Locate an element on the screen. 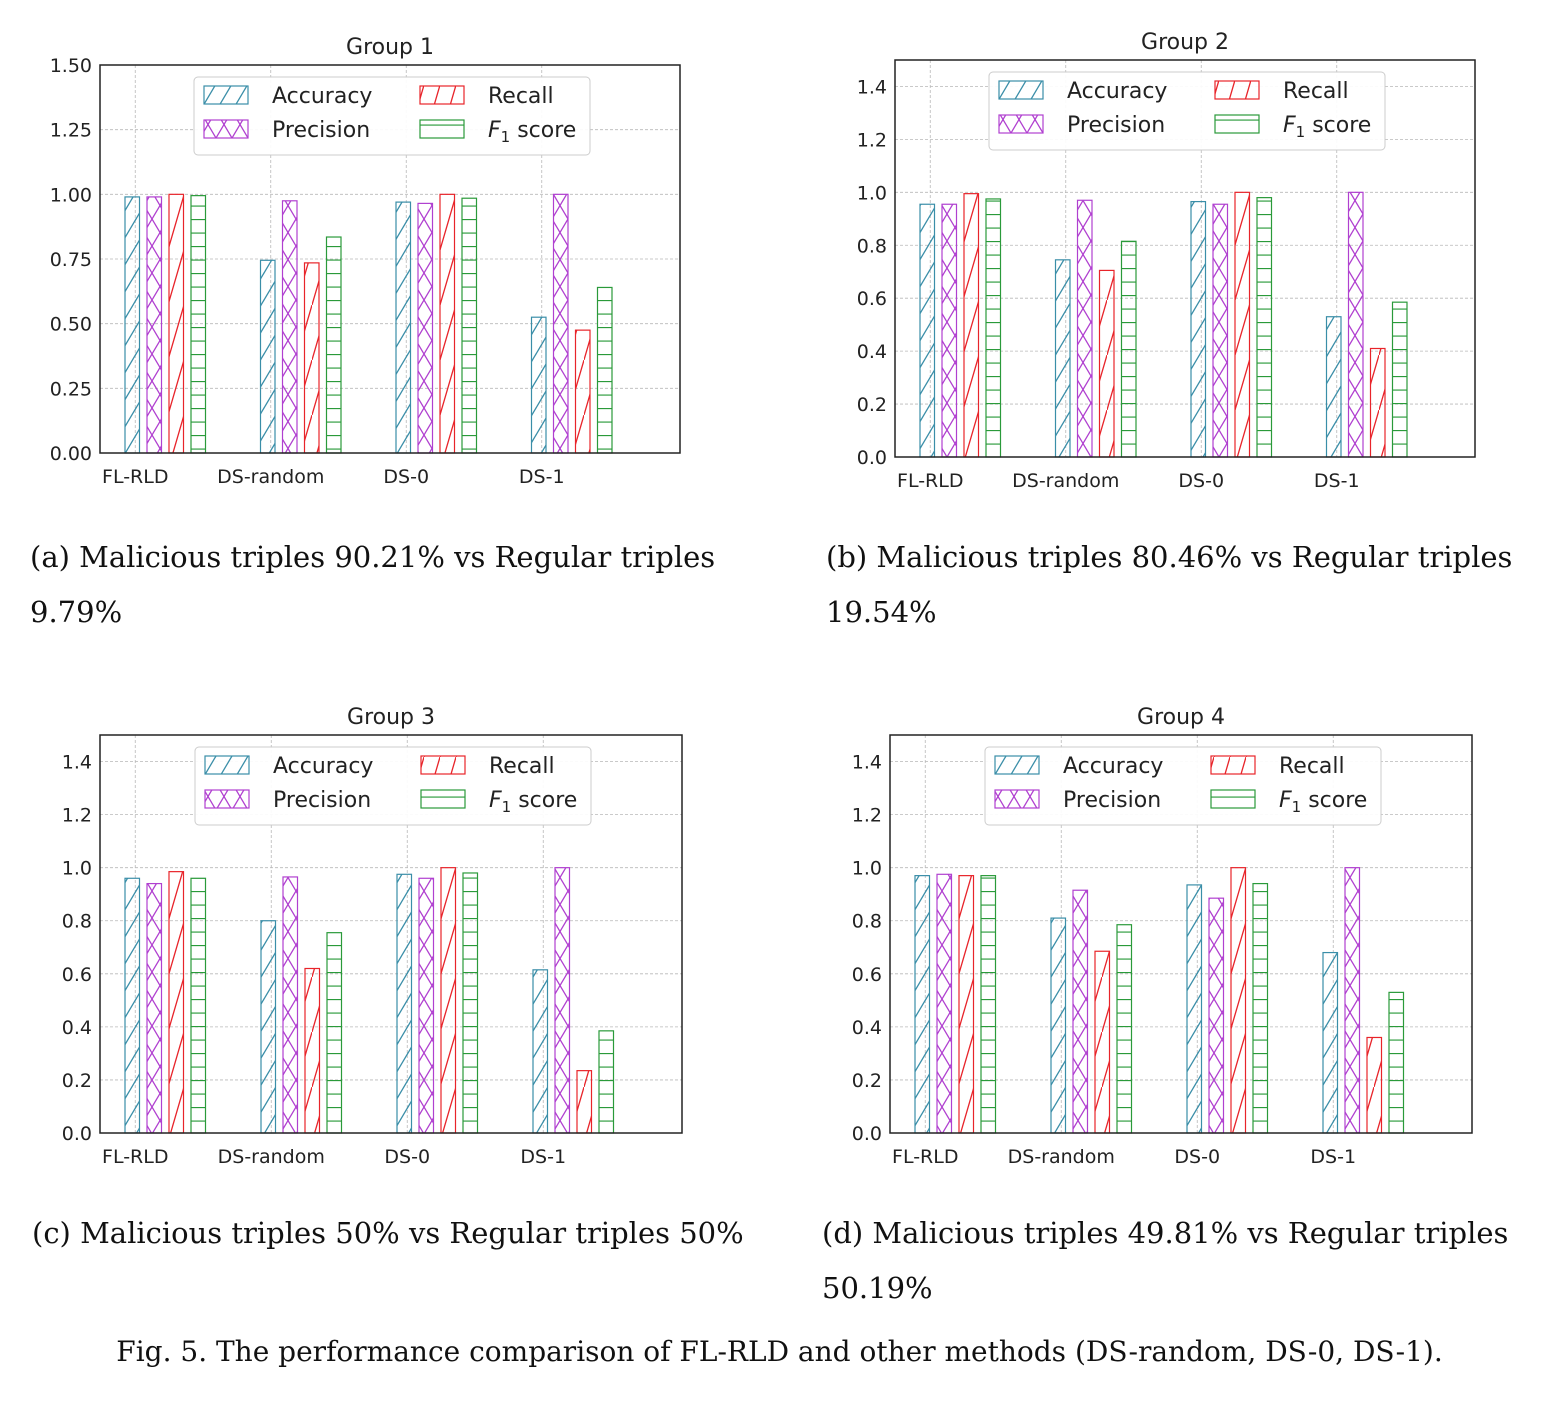  y-tick-label: 1.50 is located at coordinates (71, 66).